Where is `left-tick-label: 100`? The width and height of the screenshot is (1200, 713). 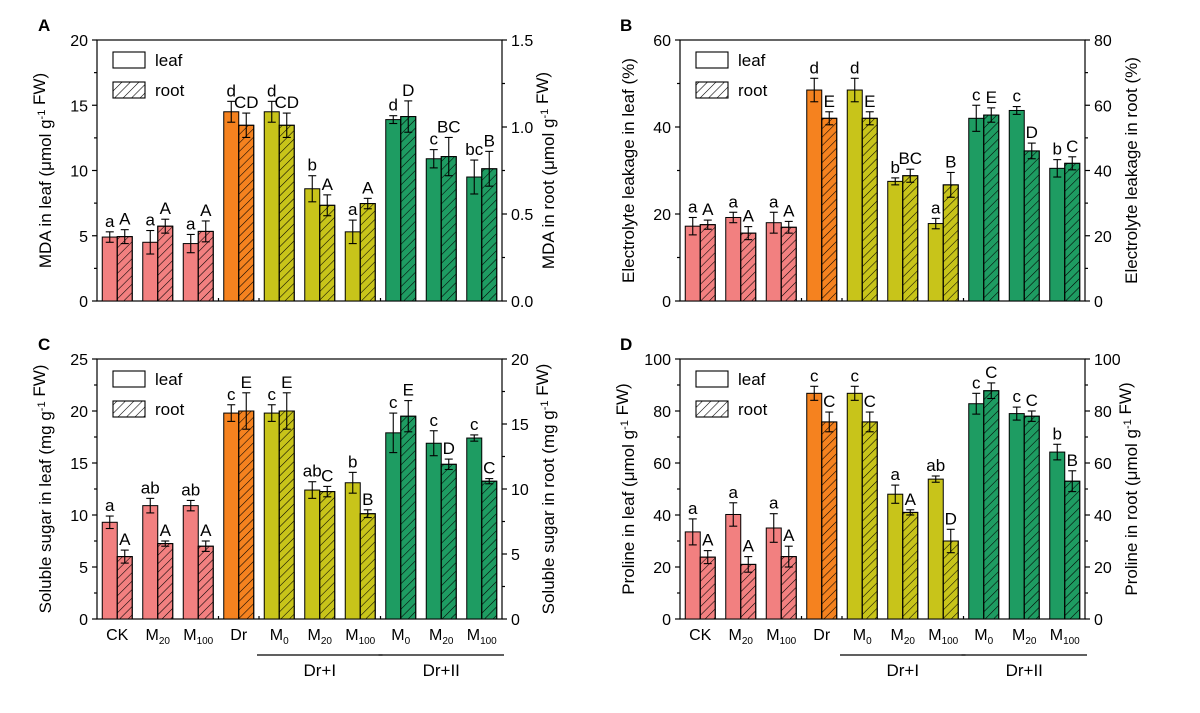 left-tick-label: 100 is located at coordinates (657, 360).